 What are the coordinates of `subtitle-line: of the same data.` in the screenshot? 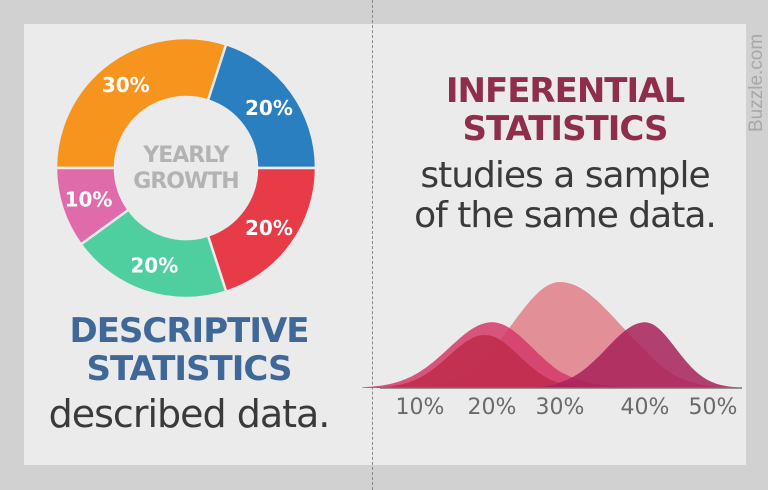 It's located at (565, 215).